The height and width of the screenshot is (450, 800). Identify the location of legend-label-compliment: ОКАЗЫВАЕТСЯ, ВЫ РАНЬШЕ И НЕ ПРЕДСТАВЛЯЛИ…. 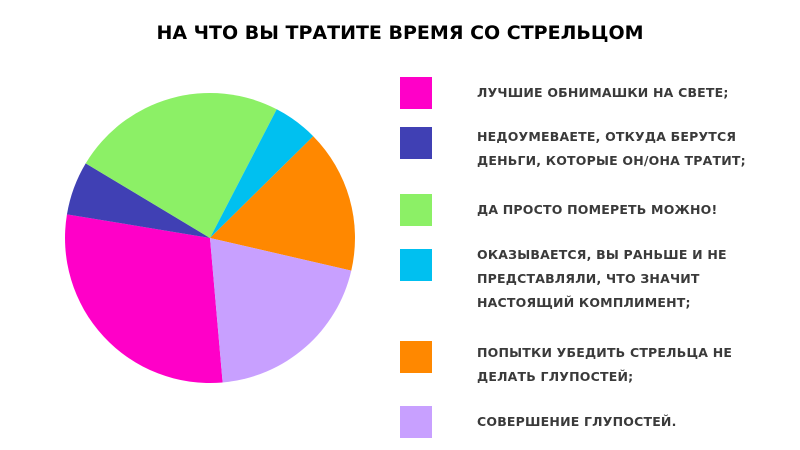
(602, 278).